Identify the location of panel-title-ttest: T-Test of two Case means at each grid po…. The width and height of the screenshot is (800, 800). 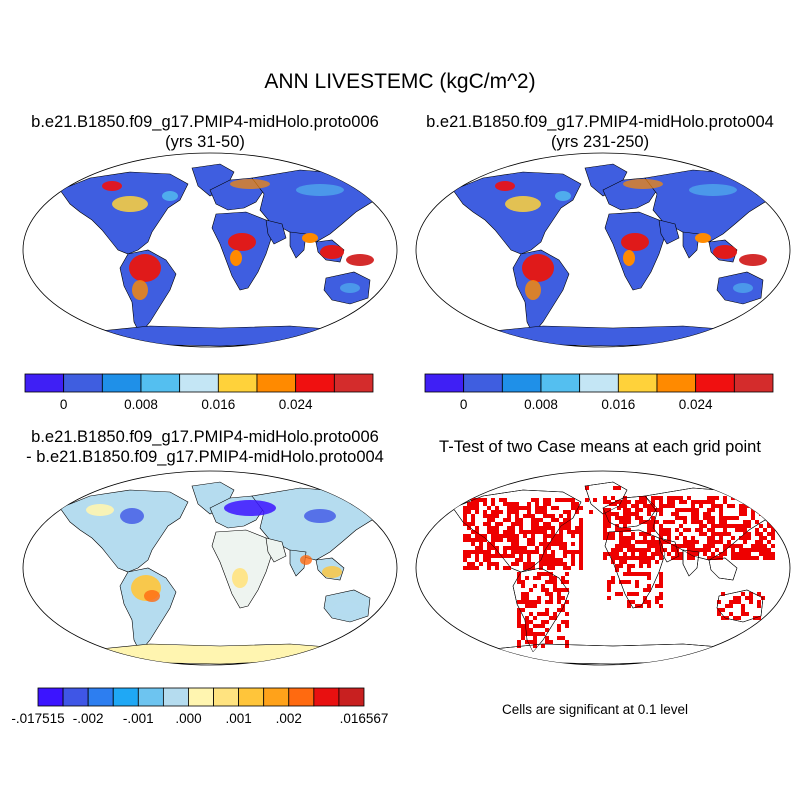
(600, 447).